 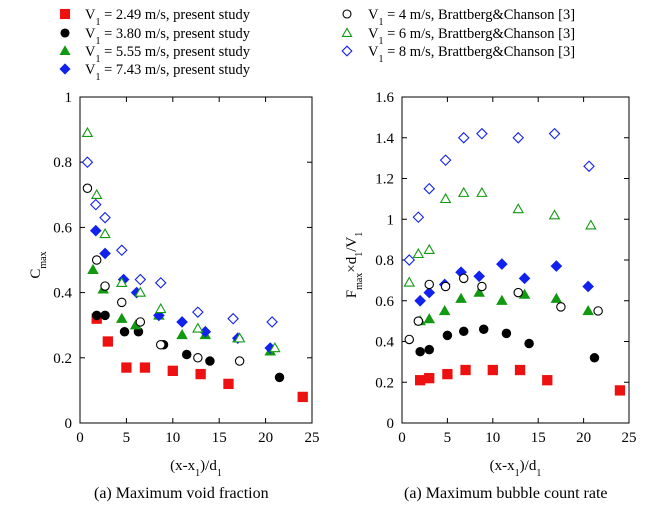 I want to click on legend-label-c6: V1 = 6 m/s, Brattberg&Chanson [3], so click(x=471, y=36).